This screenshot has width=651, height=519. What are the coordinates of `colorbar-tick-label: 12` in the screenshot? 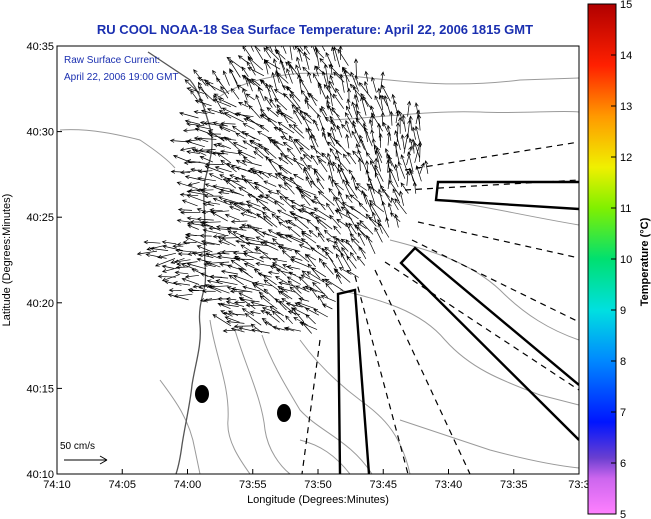 It's located at (626, 158).